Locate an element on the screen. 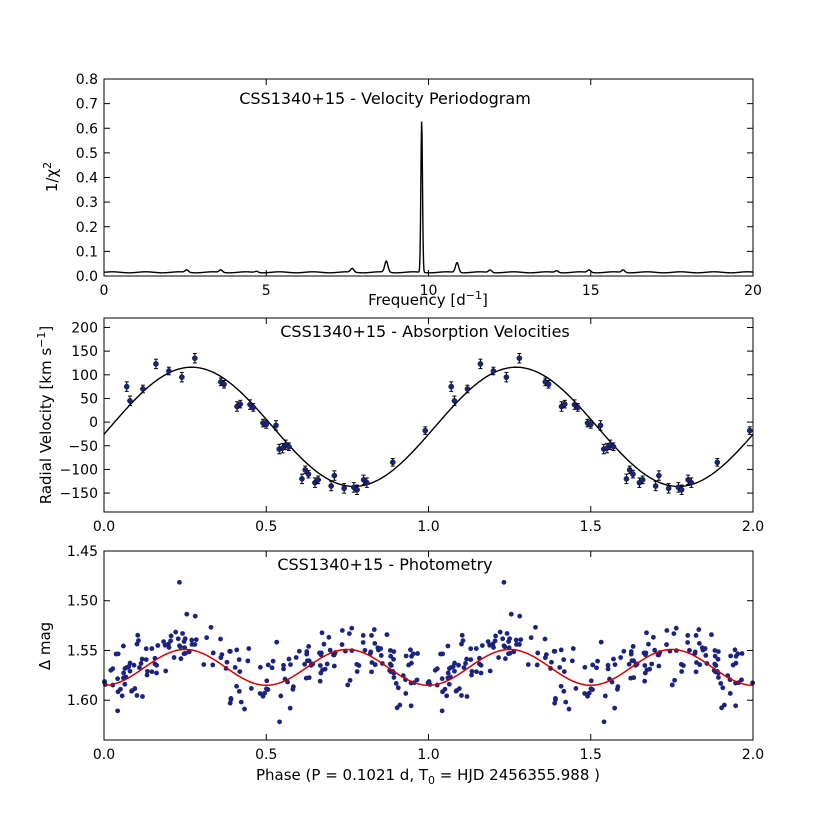  photometry-fit-curve is located at coordinates (428, 667).